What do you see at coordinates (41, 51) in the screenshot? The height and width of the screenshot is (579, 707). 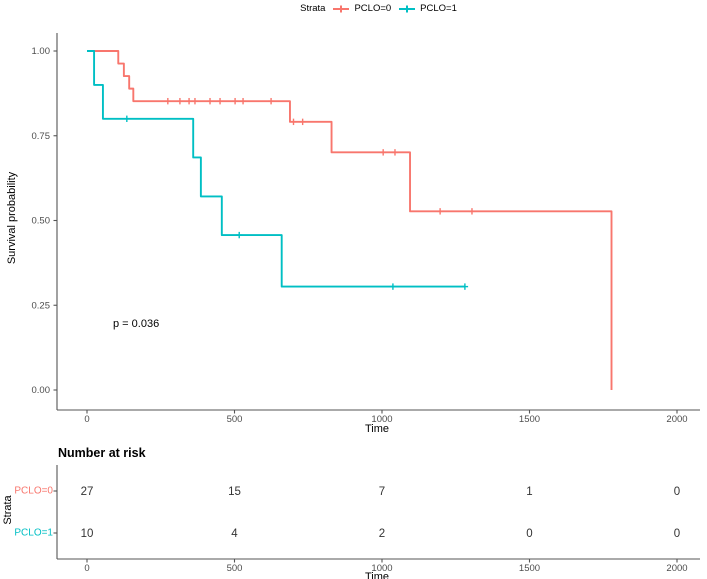 I see `y-tick-label: 1.00` at bounding box center [41, 51].